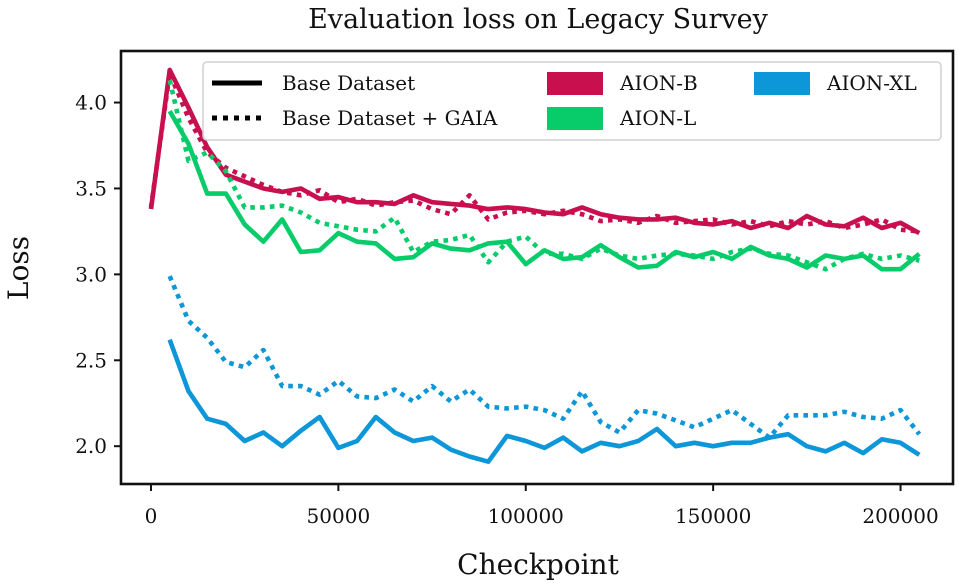 The image size is (958, 586). I want to click on y-tick-label: 3.0, so click(91, 274).